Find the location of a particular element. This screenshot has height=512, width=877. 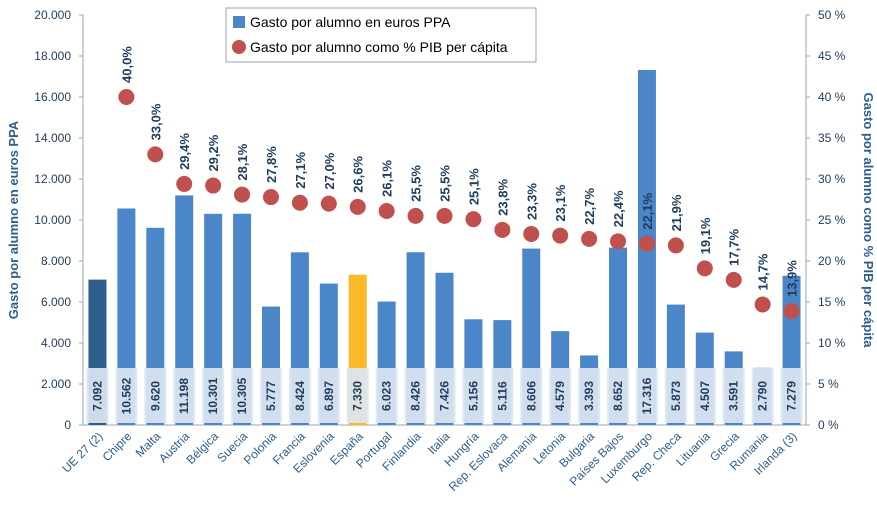

value-label: 4.579 is located at coordinates (560, 396).